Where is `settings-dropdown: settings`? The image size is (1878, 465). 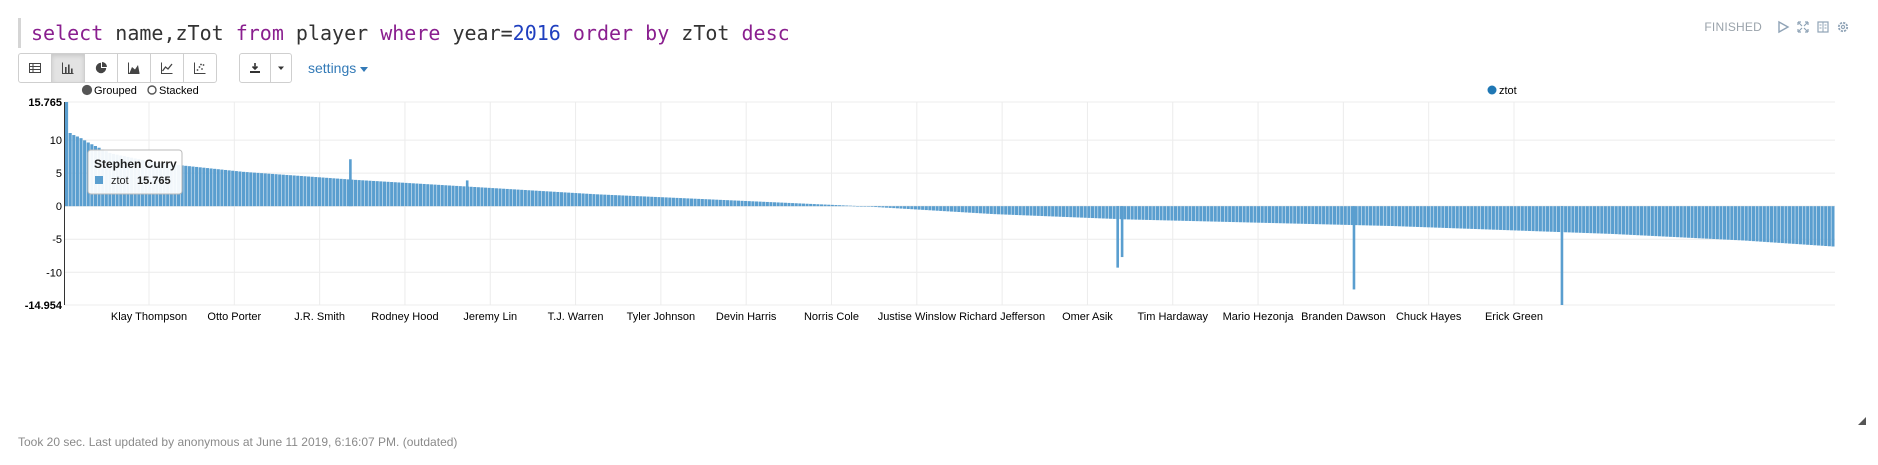
settings-dropdown: settings is located at coordinates (338, 68).